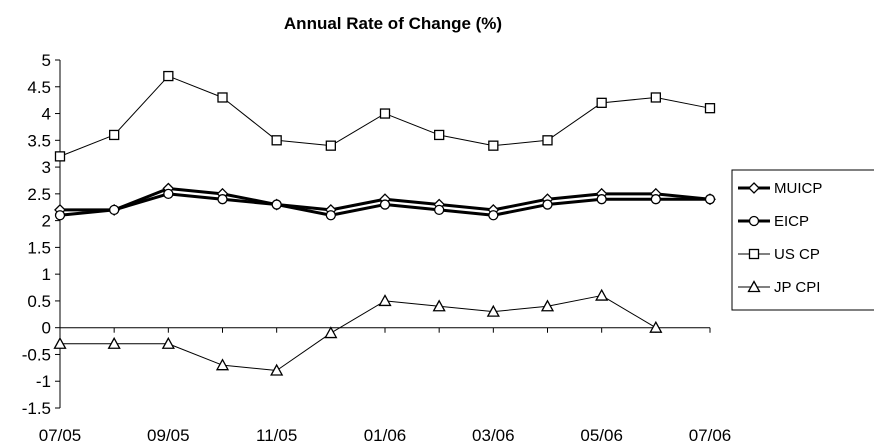 This screenshot has width=874, height=448. What do you see at coordinates (385, 435) in the screenshot?
I see `x-tick-label: 01/06` at bounding box center [385, 435].